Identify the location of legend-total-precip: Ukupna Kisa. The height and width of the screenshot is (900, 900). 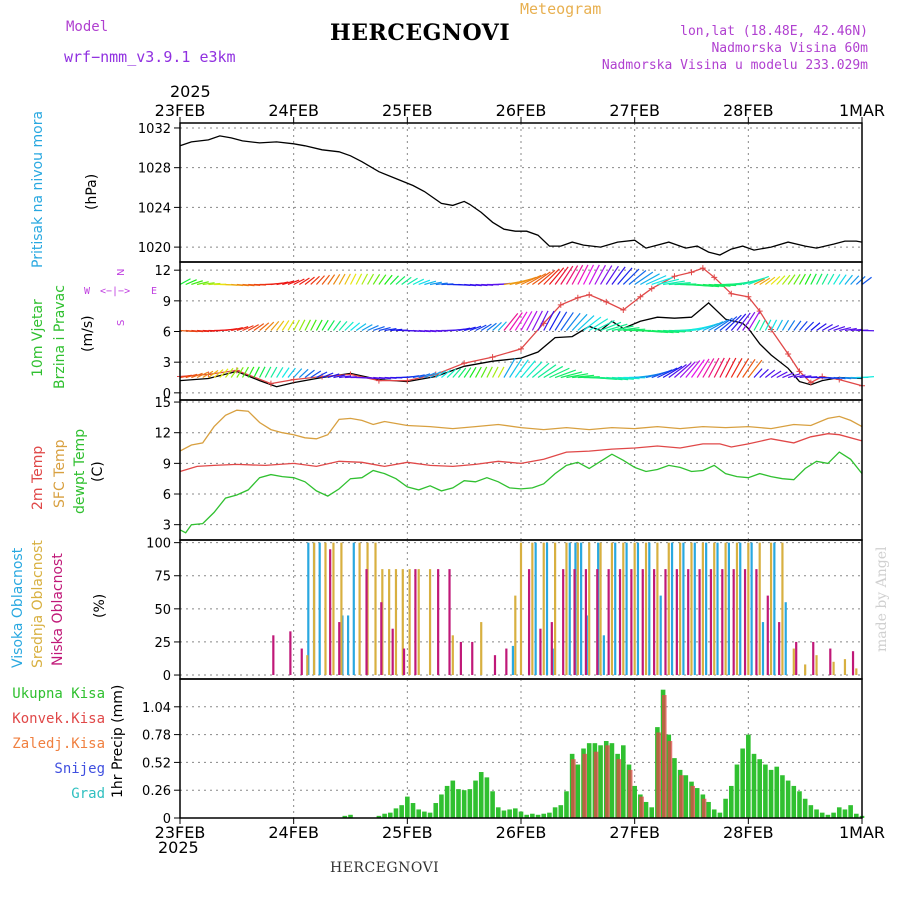
(58, 694).